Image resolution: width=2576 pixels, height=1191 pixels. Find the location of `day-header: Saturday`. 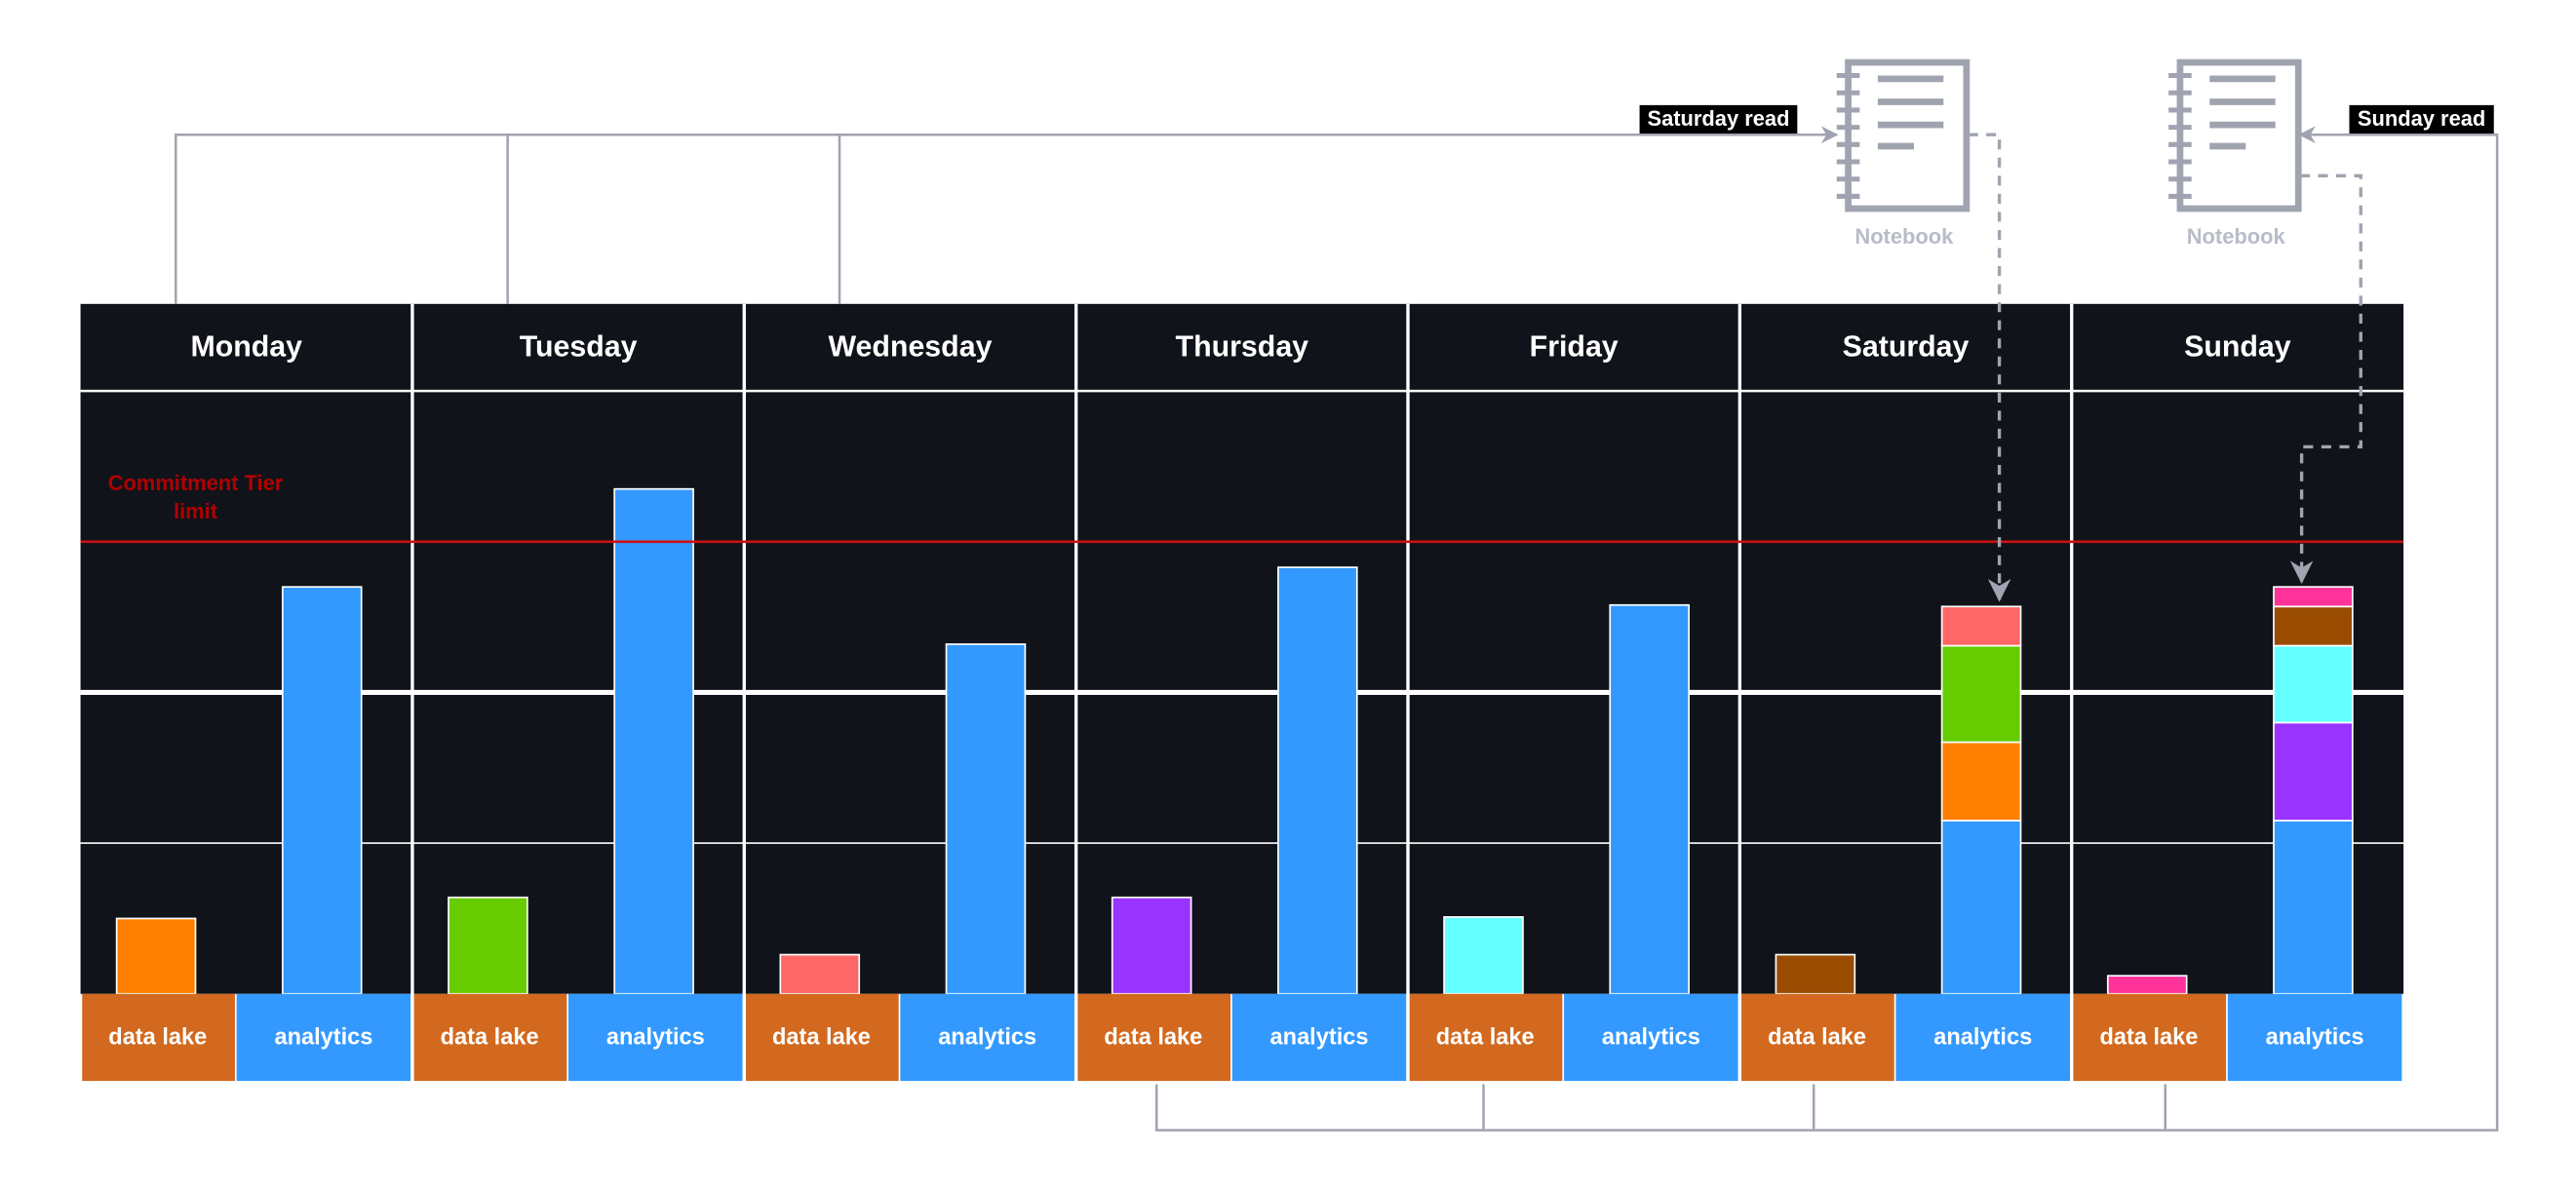

day-header: Saturday is located at coordinates (1906, 346).